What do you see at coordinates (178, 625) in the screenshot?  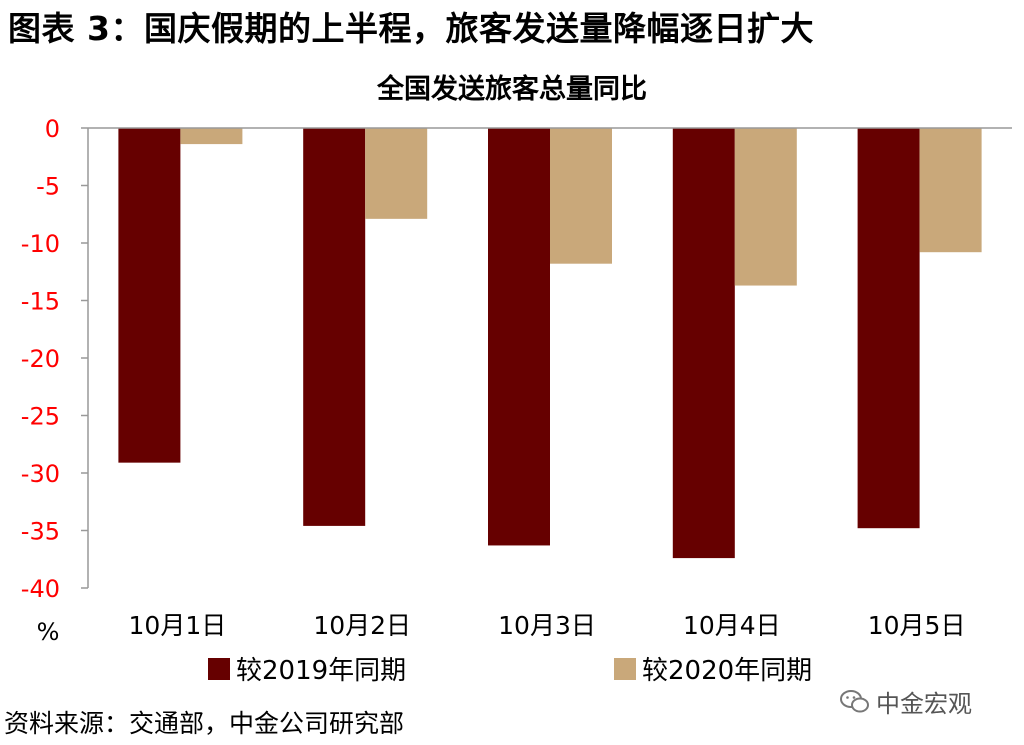 I see `x-tick-label: 10月1日` at bounding box center [178, 625].